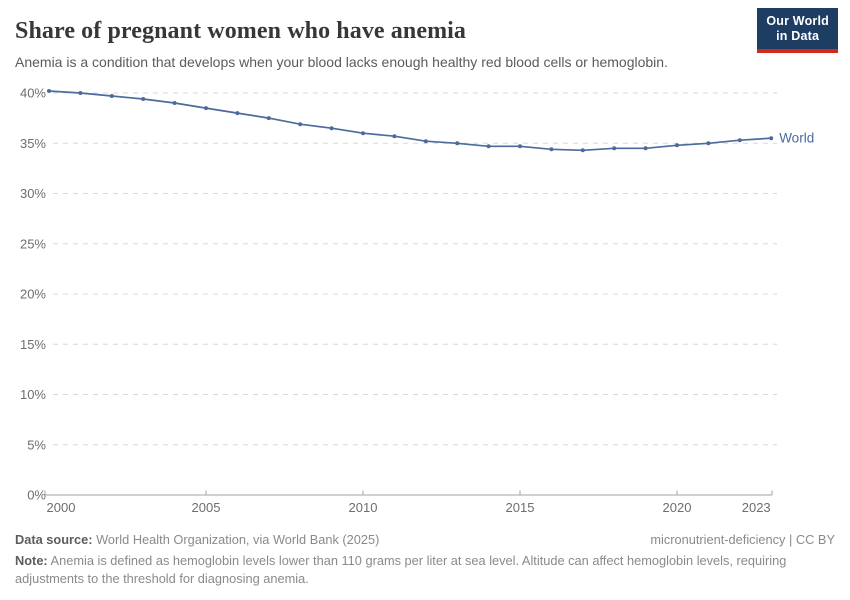 The height and width of the screenshot is (600, 850). Describe the element at coordinates (33, 394) in the screenshot. I see `y-tick-label: 10%` at that location.